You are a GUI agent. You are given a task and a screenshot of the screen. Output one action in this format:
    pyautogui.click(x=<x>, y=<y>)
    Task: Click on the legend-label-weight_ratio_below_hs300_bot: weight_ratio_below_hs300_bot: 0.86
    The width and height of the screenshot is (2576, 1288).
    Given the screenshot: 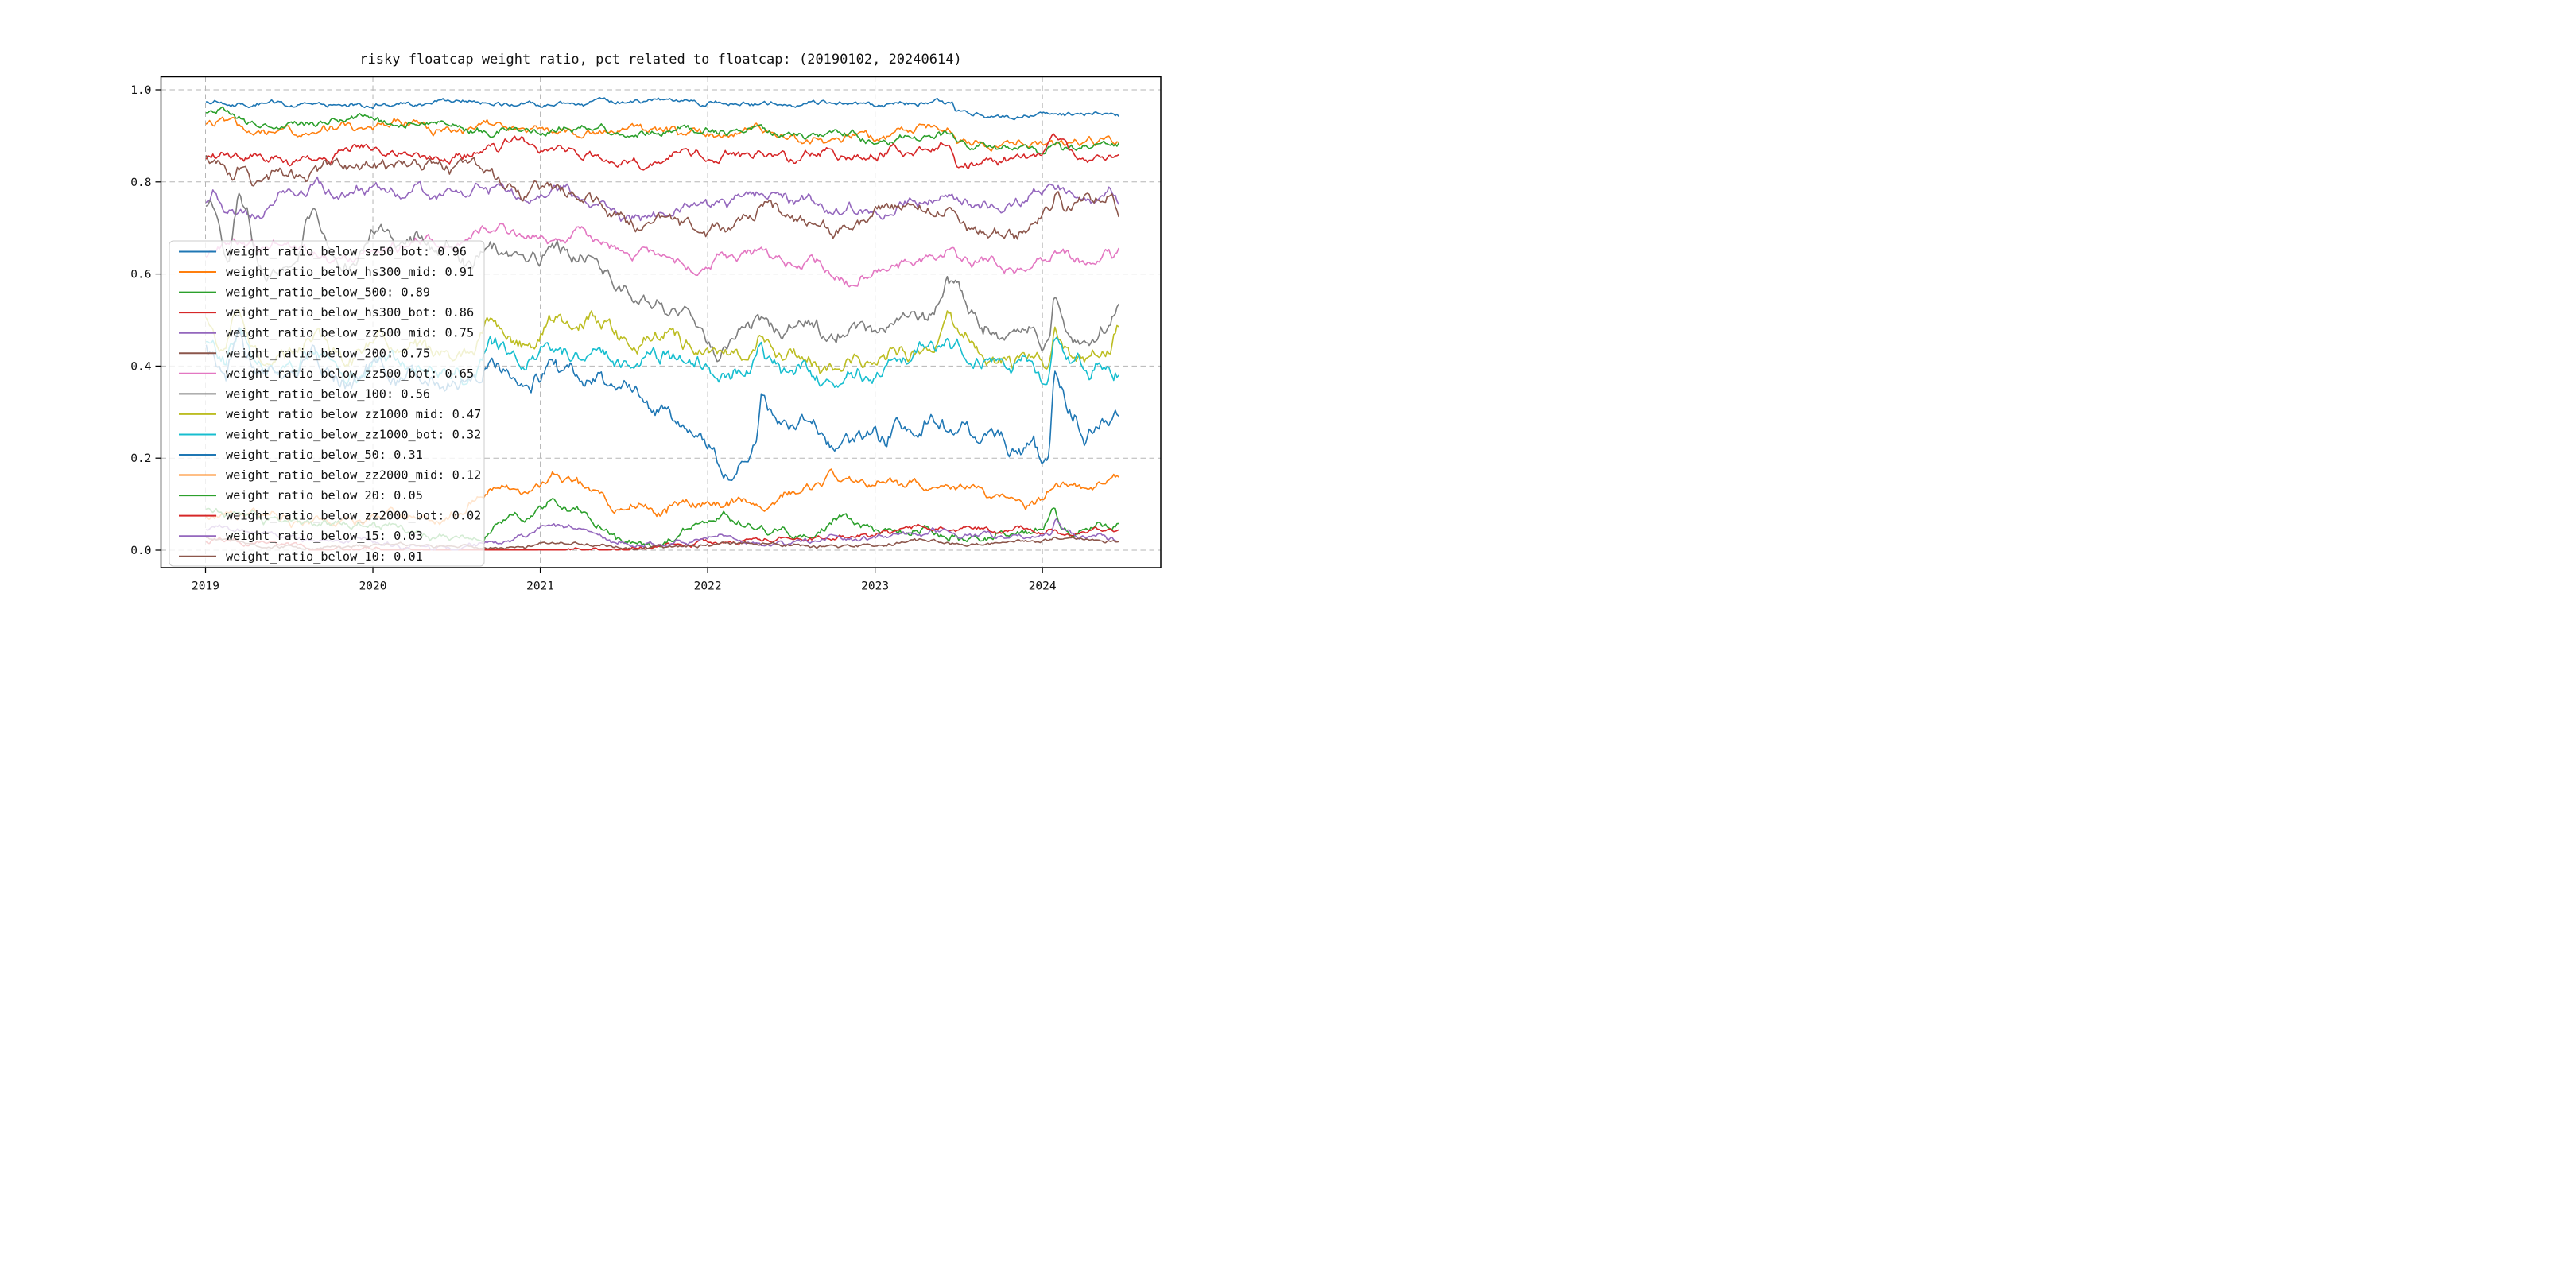 What is the action you would take?
    pyautogui.click(x=350, y=312)
    